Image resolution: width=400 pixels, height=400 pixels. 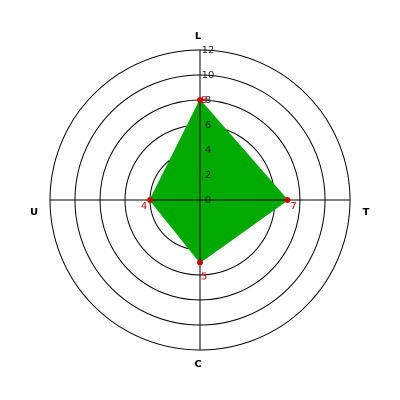 I want to click on axis-label: C, so click(x=197, y=364).